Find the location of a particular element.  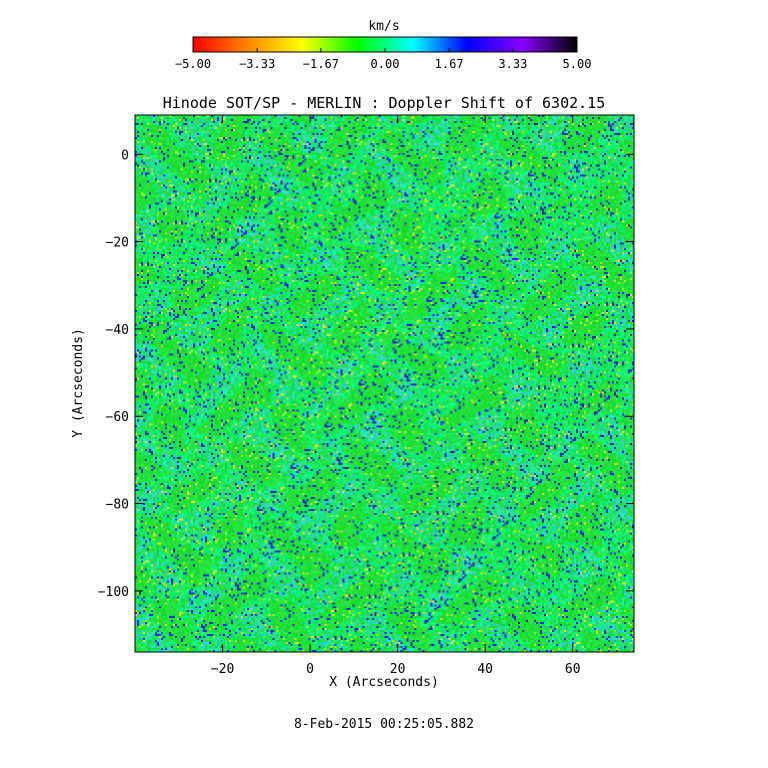

colorbar-label: km/s is located at coordinates (383, 26).